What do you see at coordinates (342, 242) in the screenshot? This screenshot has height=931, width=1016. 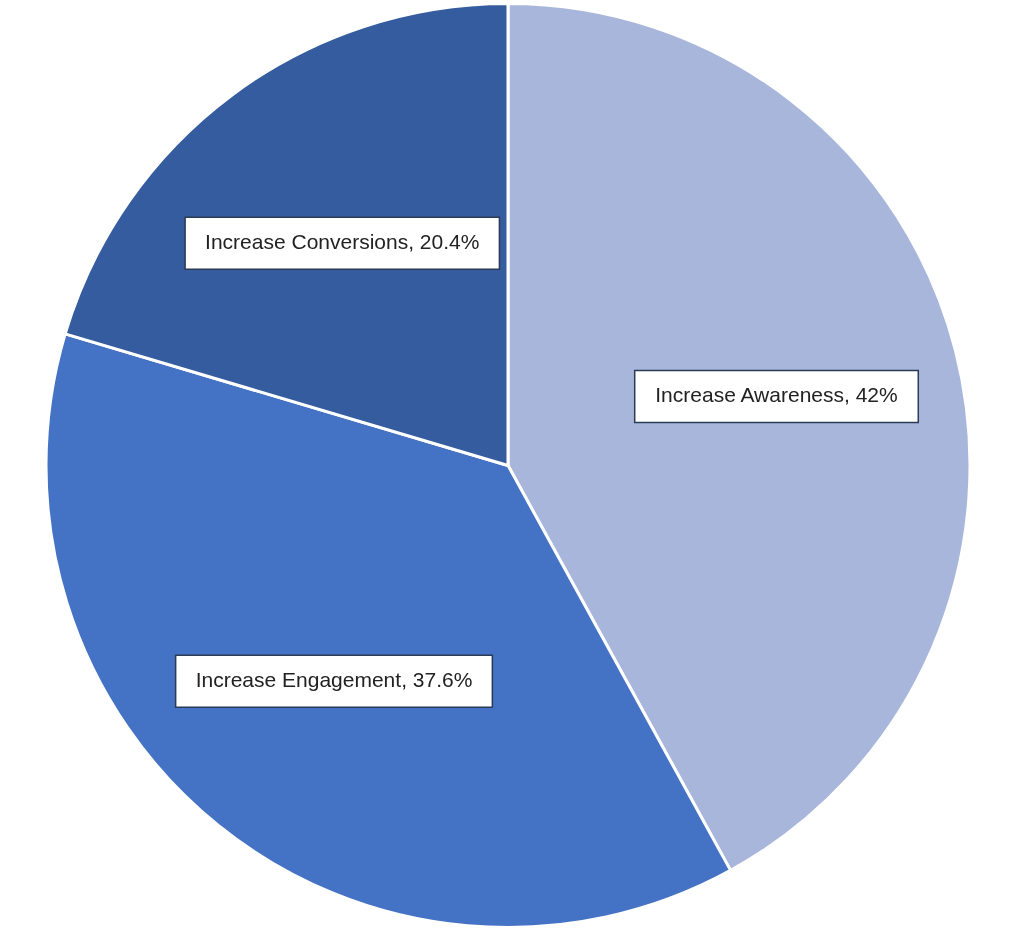 I see `slice-label: Increase Conversions, 20.4%` at bounding box center [342, 242].